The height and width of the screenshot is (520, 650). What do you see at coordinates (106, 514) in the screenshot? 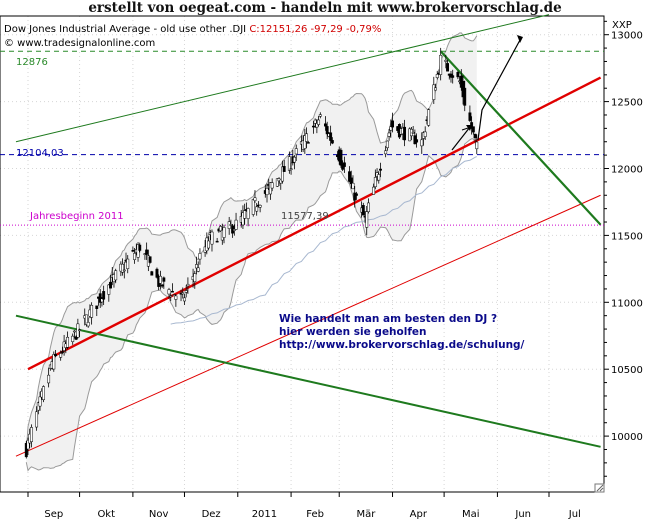
I see `x-tick-label: Okt` at bounding box center [106, 514].